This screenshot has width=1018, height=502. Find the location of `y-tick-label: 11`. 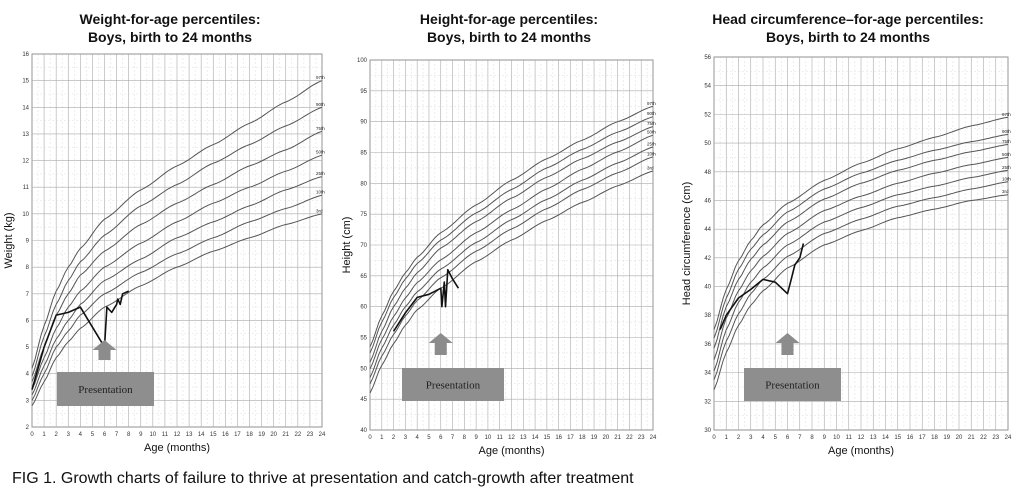

y-tick-label: 11 is located at coordinates (26, 188).